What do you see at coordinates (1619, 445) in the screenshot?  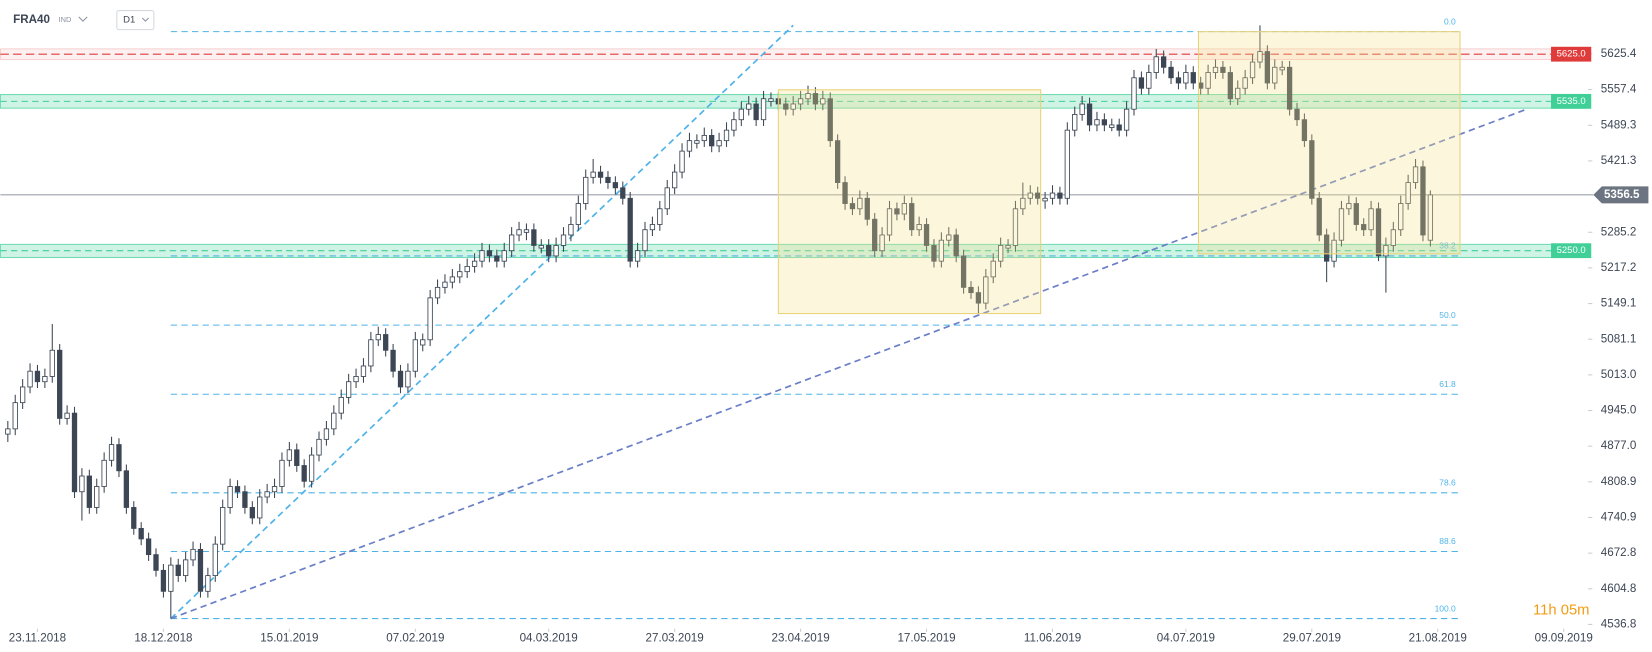 I see `y-tick-label: 4877.0` at bounding box center [1619, 445].